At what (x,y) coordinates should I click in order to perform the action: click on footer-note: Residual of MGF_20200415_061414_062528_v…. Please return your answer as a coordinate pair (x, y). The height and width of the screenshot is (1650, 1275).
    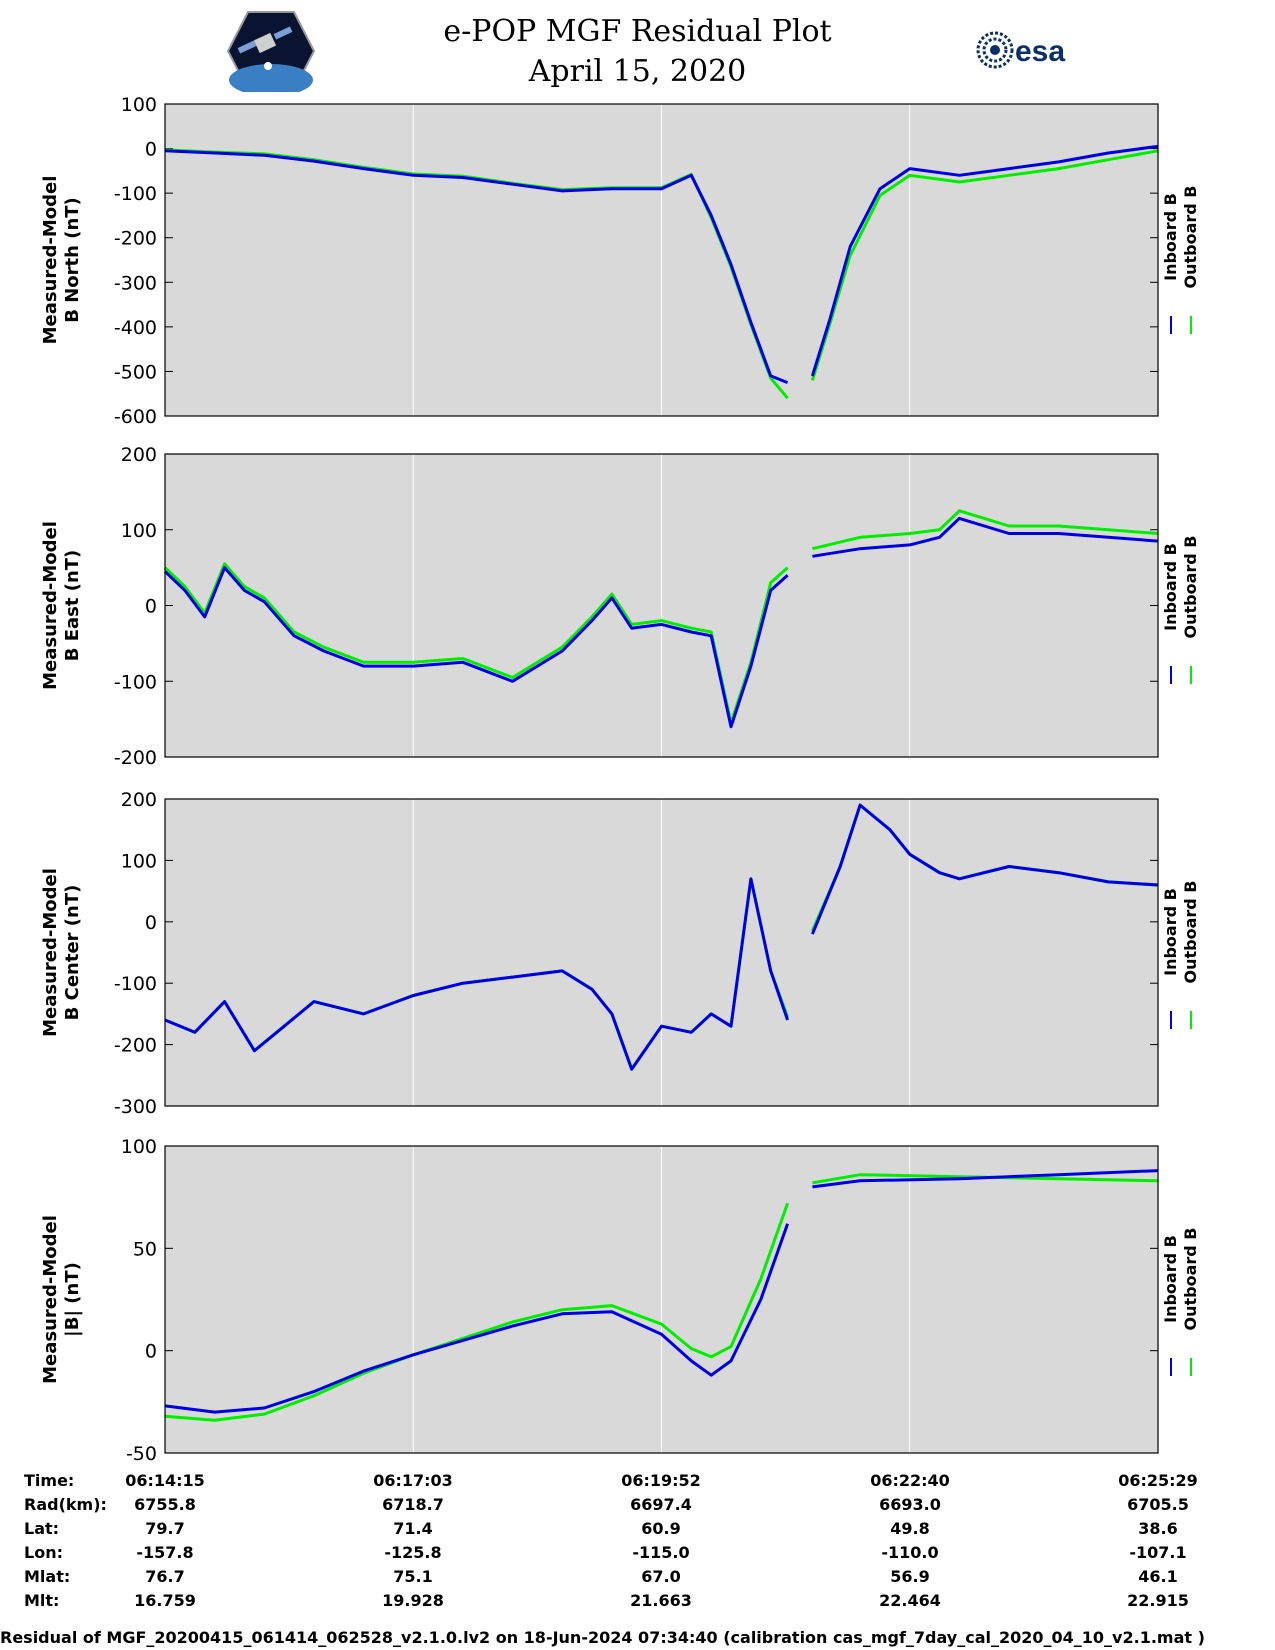
    Looking at the image, I should click on (602, 1637).